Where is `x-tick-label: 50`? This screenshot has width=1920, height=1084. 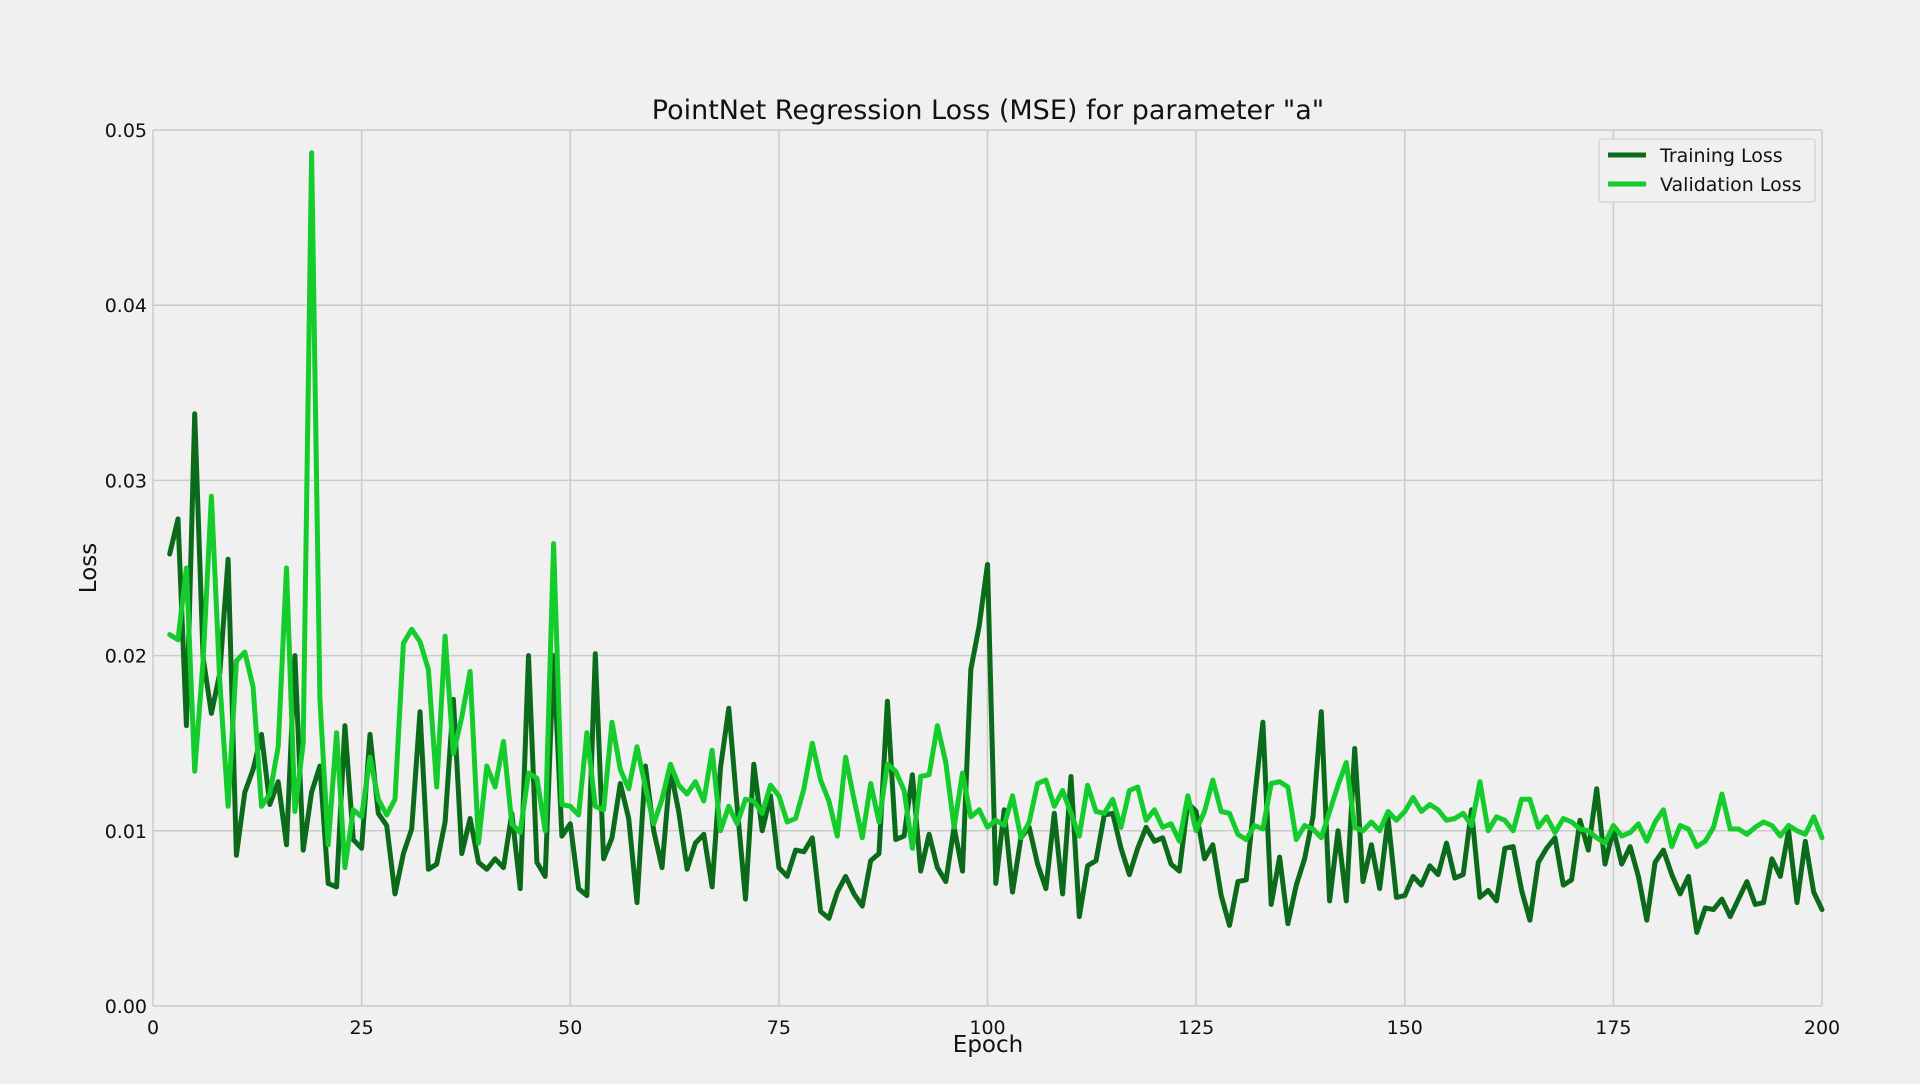
x-tick-label: 50 is located at coordinates (570, 1028).